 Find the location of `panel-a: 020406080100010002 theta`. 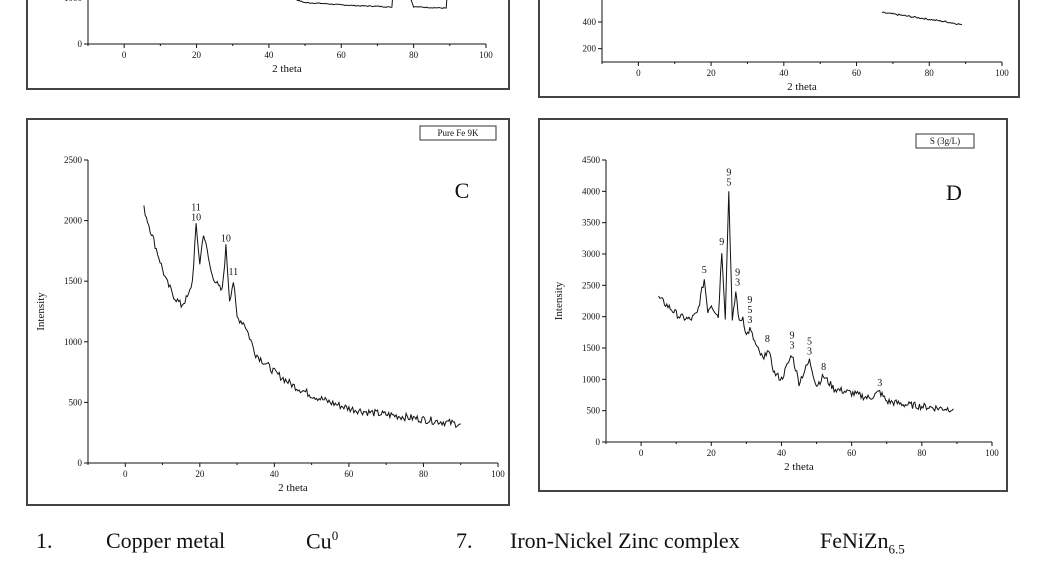

panel-a: 020406080100010002 theta is located at coordinates (268, 45).